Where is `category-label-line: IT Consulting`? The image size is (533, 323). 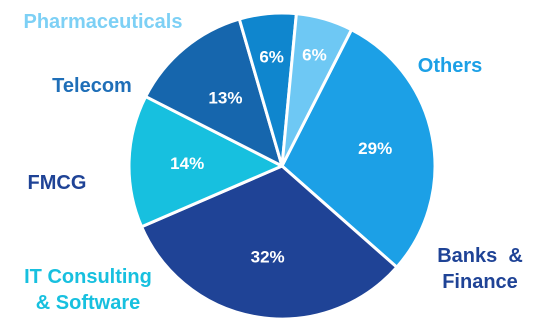 category-label-line: IT Consulting is located at coordinates (88, 277).